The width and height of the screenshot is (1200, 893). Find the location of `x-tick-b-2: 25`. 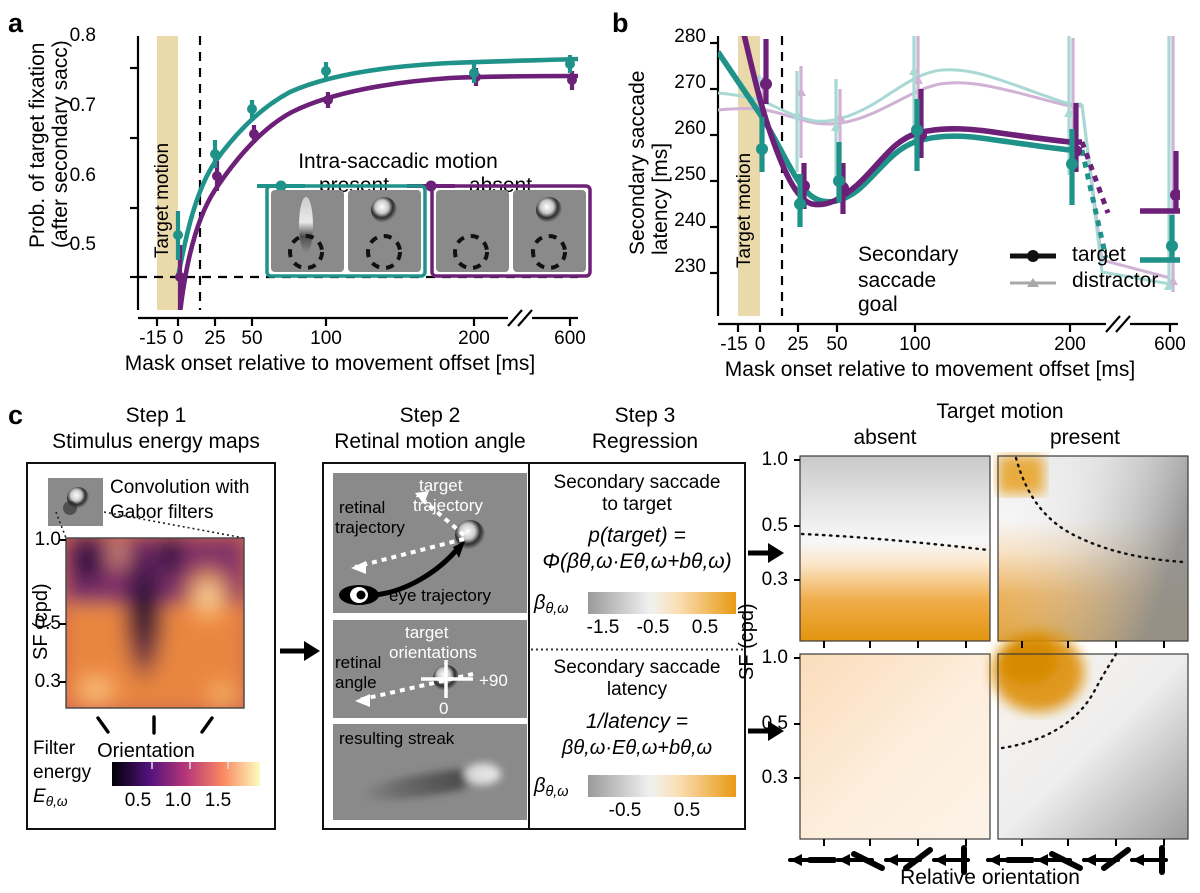

x-tick-b-2: 25 is located at coordinates (798, 344).